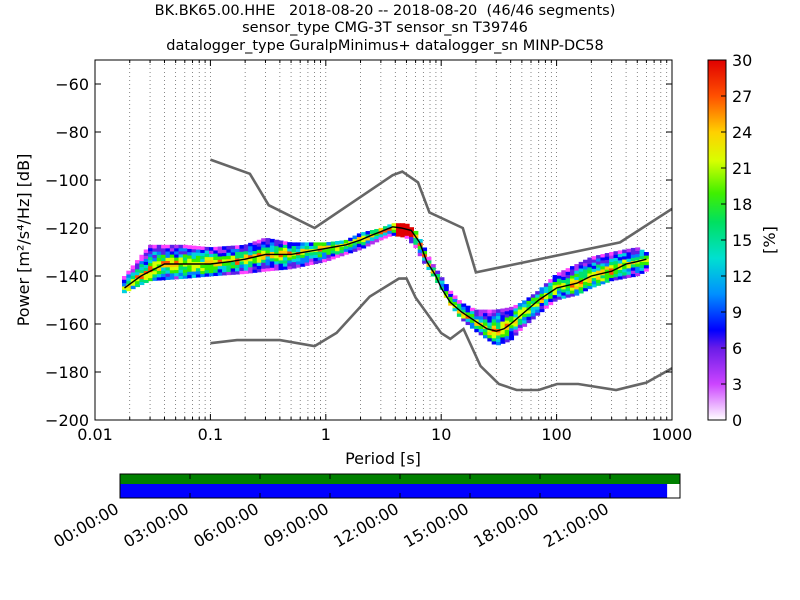  I want to click on y-tick-label: −80, so click(72, 132).